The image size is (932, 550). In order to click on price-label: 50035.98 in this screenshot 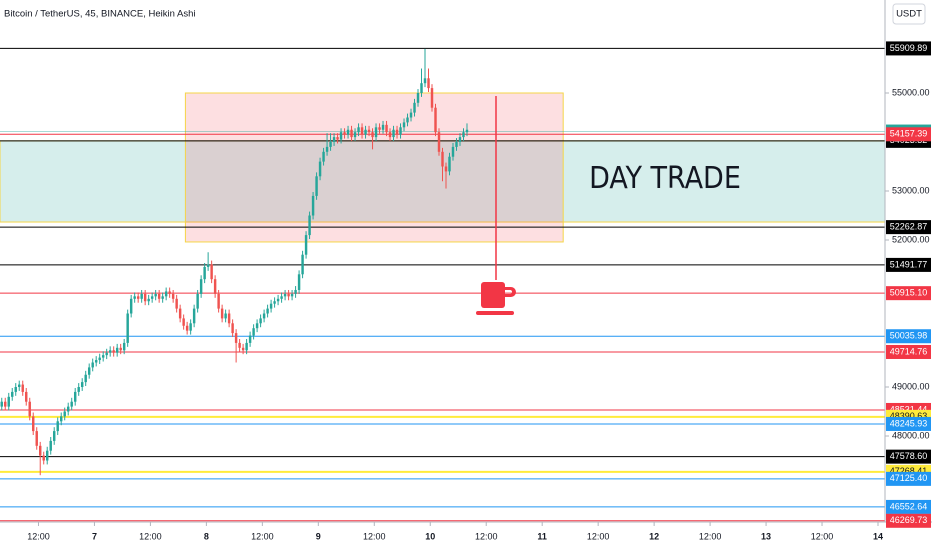, I will do `click(909, 336)`.